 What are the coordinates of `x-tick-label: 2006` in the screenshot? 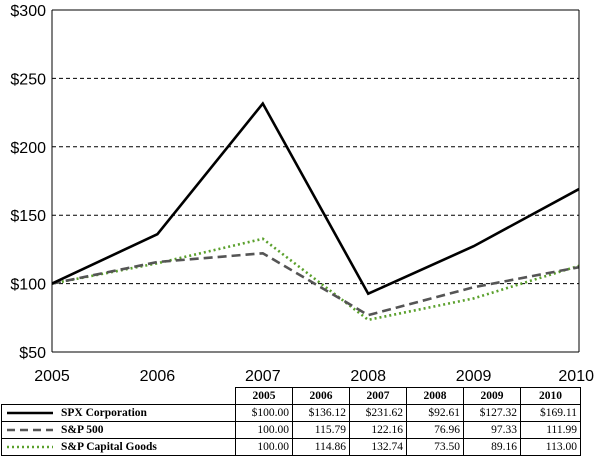 It's located at (158, 376).